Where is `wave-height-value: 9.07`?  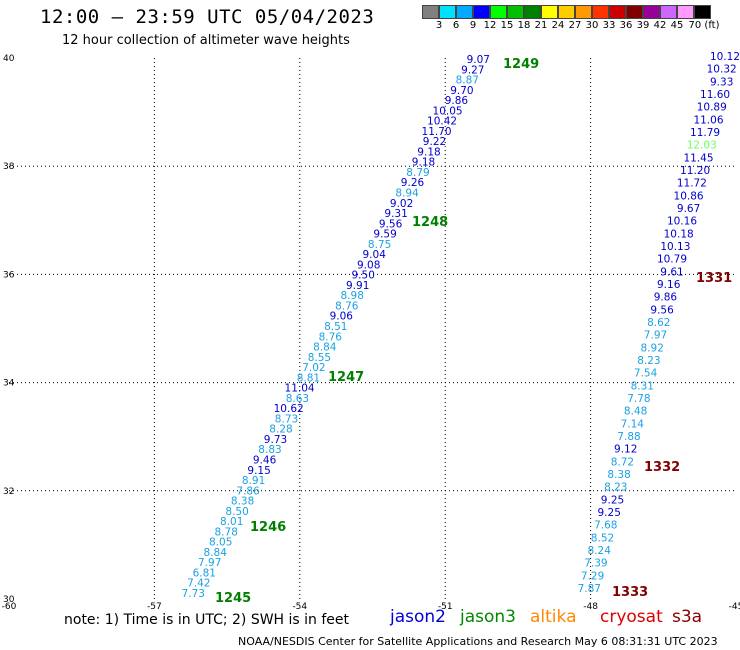 wave-height-value: 9.07 is located at coordinates (478, 60).